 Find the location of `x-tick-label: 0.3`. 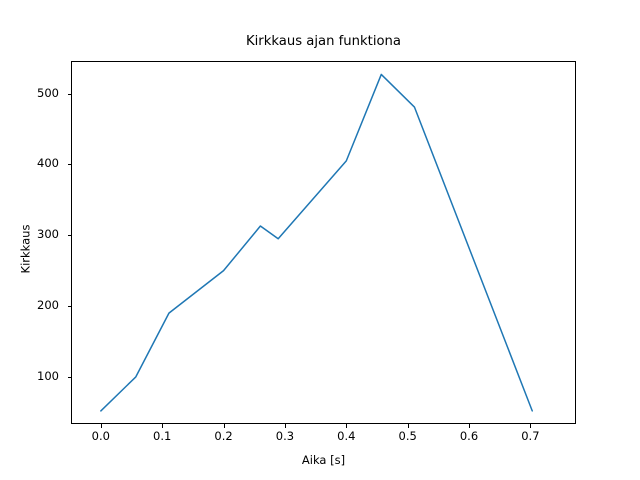

x-tick-label: 0.3 is located at coordinates (285, 436).